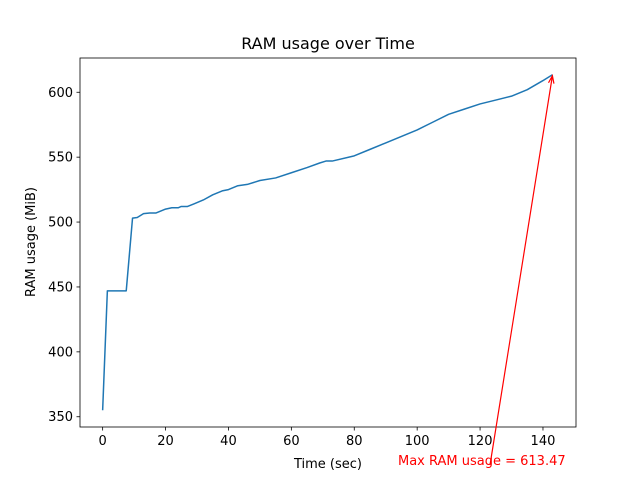 Image resolution: width=640 pixels, height=480 pixels. Describe the element at coordinates (60, 223) in the screenshot. I see `y-tick-label: 500` at that location.